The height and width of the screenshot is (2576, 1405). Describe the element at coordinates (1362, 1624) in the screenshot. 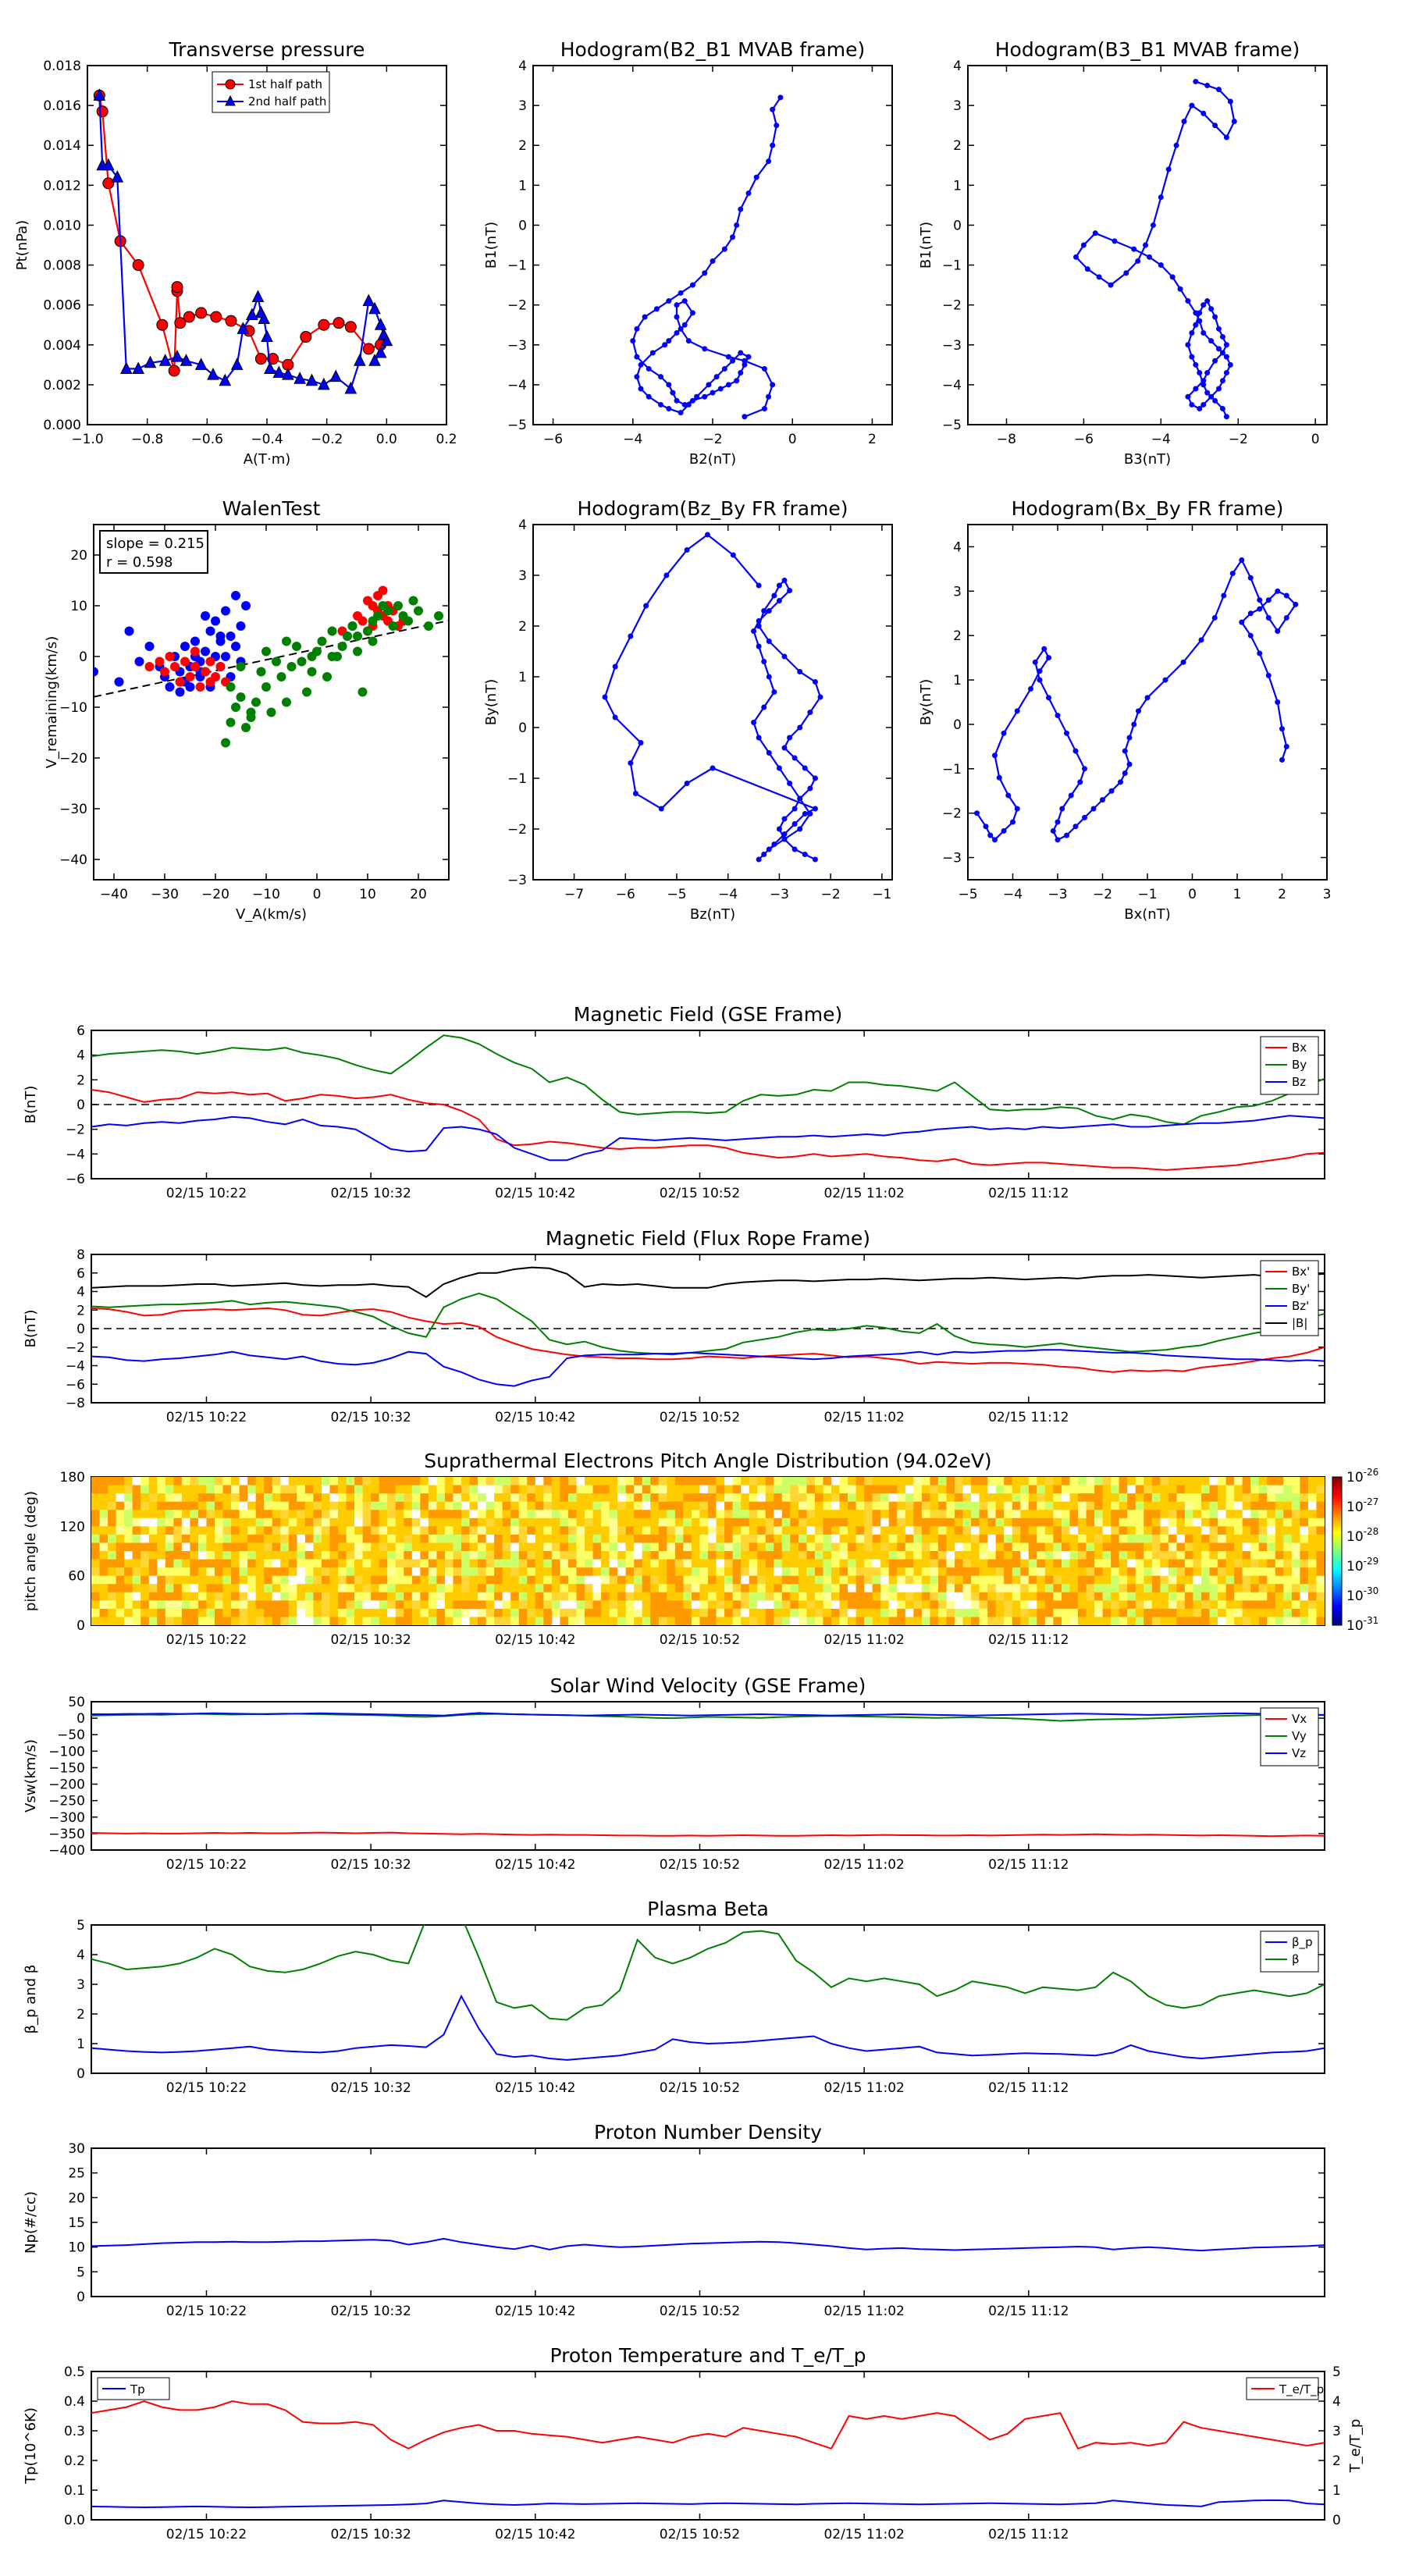

I see `colorbar-label: 10-31` at that location.